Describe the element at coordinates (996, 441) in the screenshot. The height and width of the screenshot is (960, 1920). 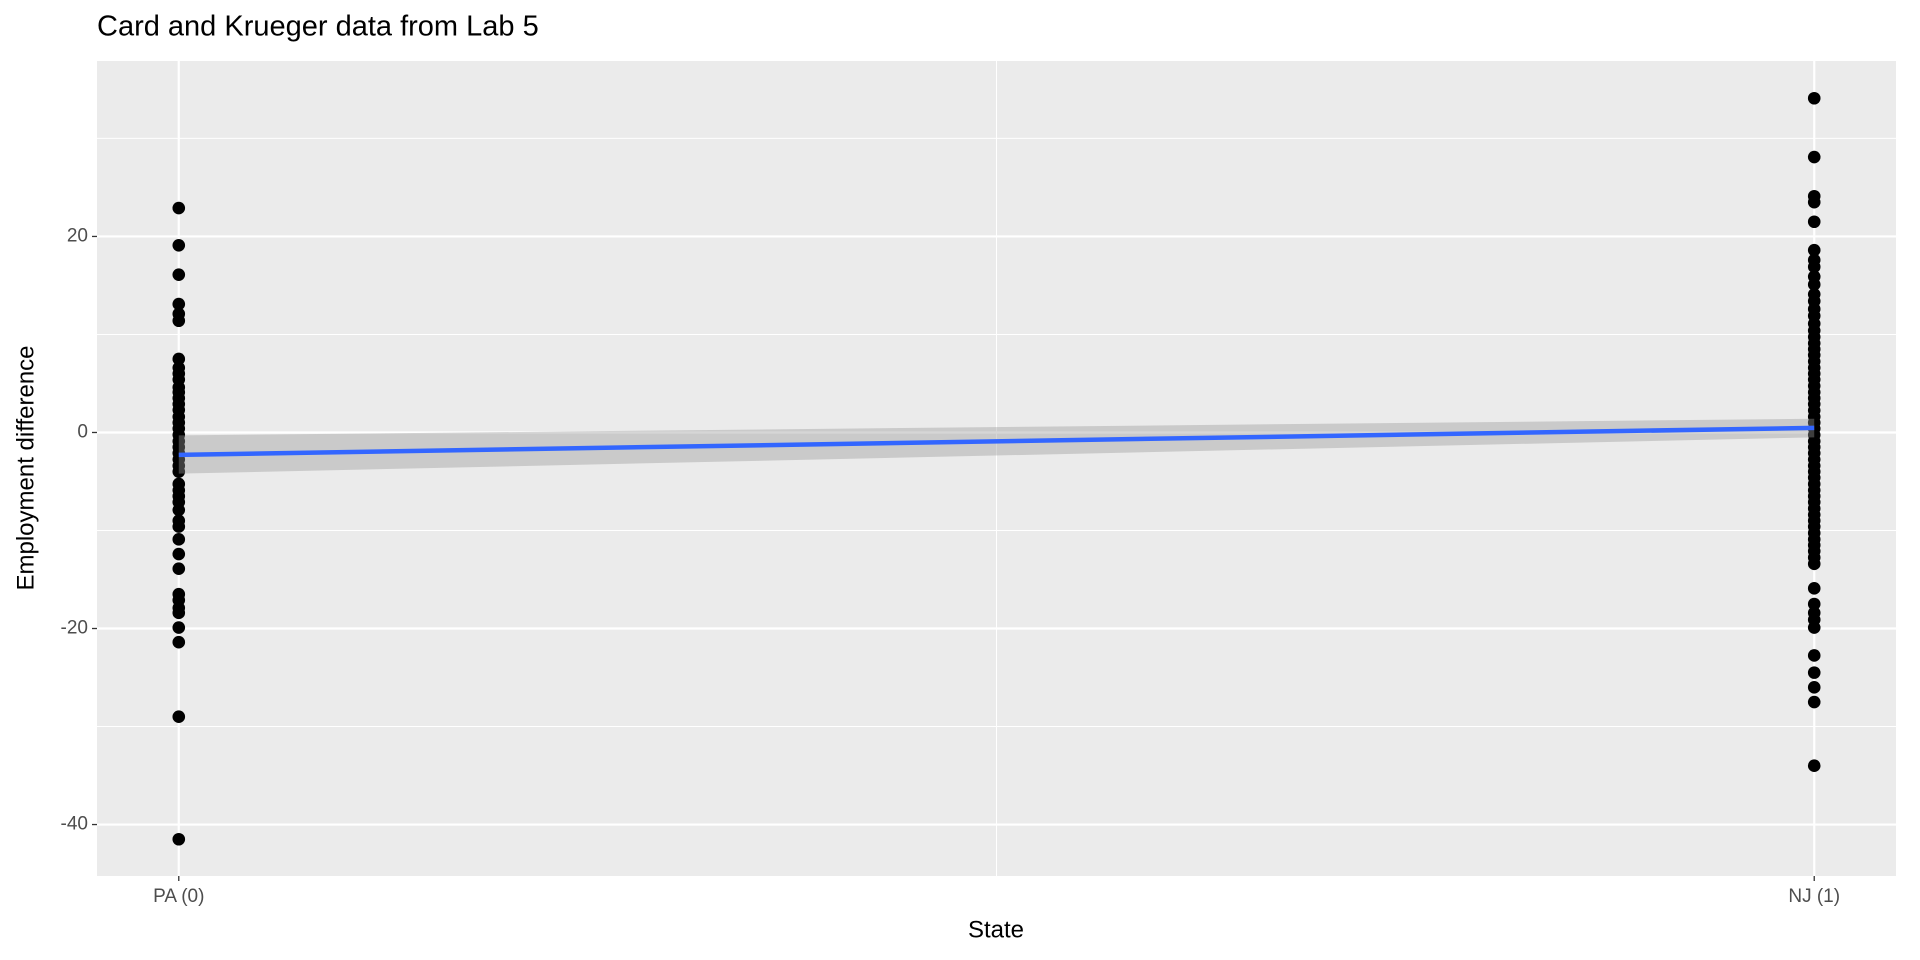
I see `fit-line` at that location.